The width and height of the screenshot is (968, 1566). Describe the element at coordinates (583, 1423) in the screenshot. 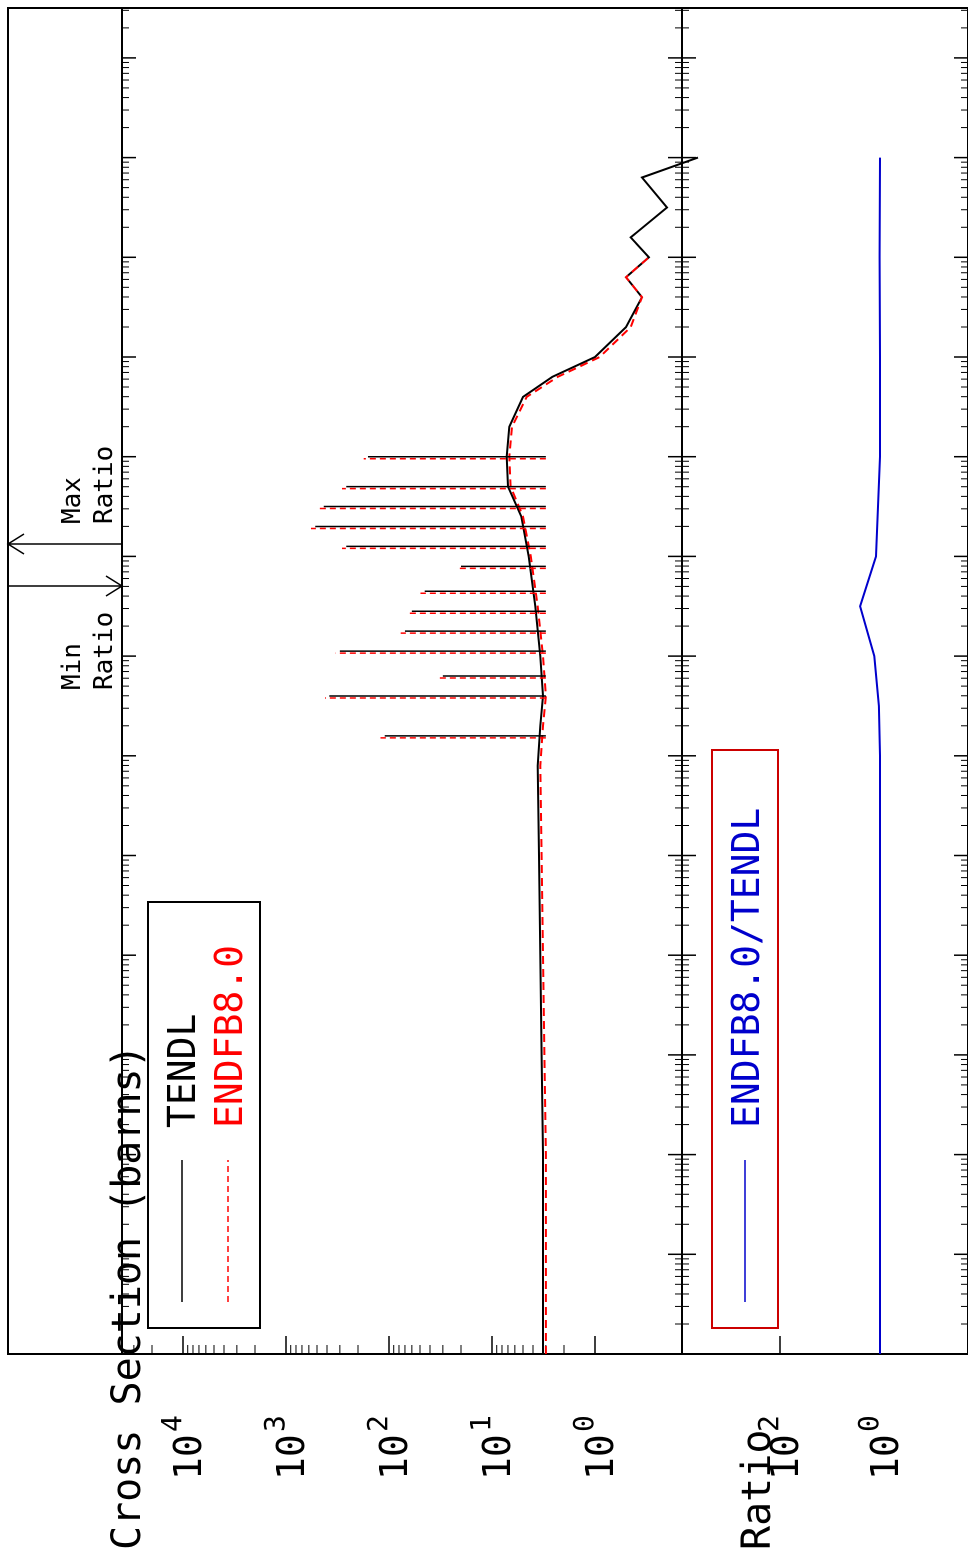

I see `y-tick-exponent: 0` at that location.